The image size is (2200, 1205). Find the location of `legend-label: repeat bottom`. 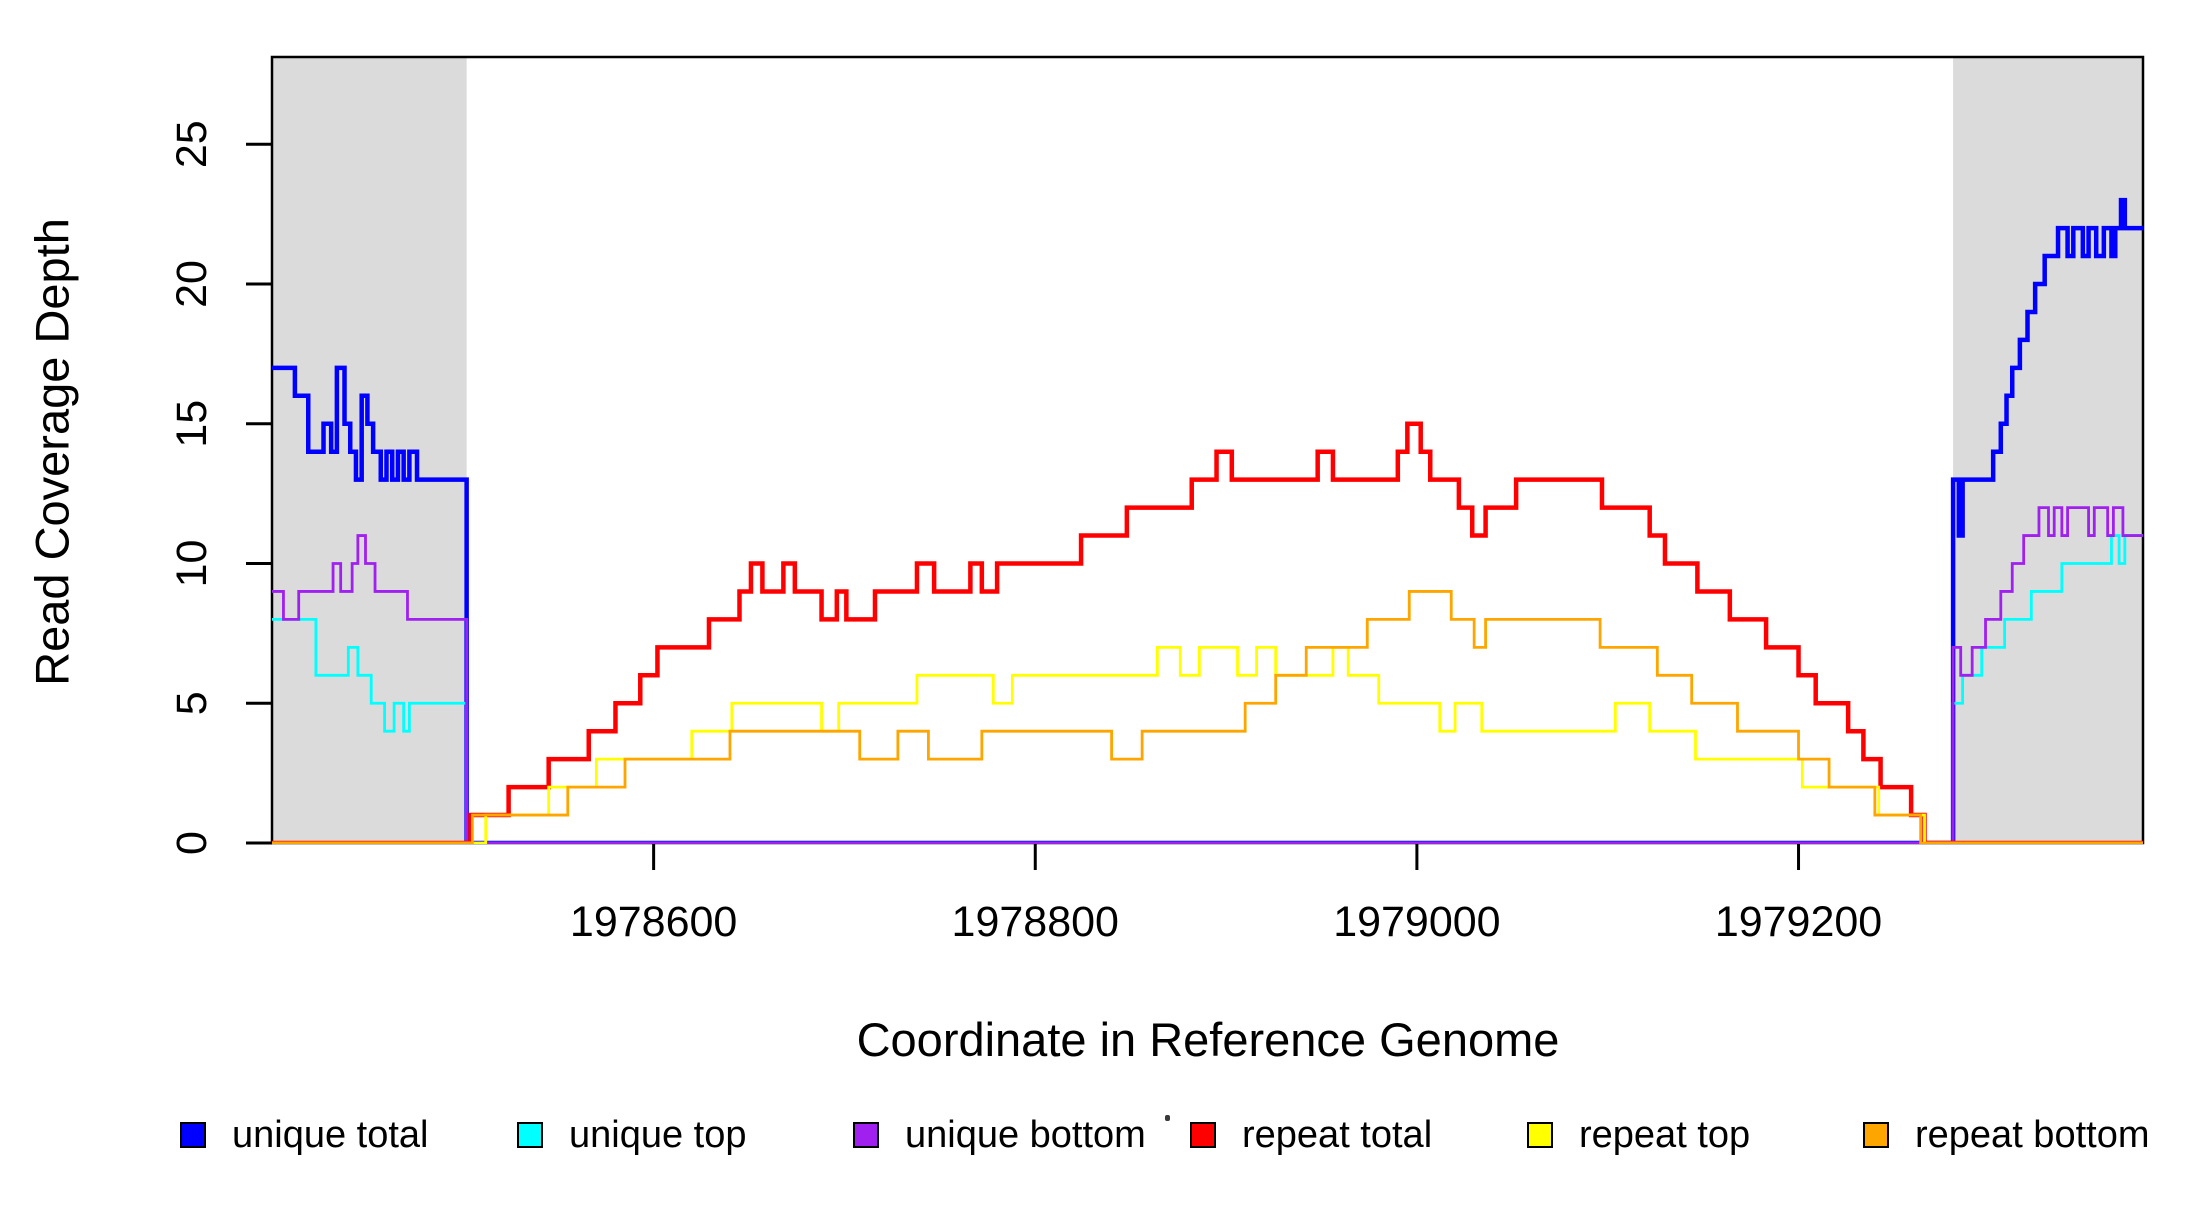

legend-label: repeat bottom is located at coordinates (2032, 1135).